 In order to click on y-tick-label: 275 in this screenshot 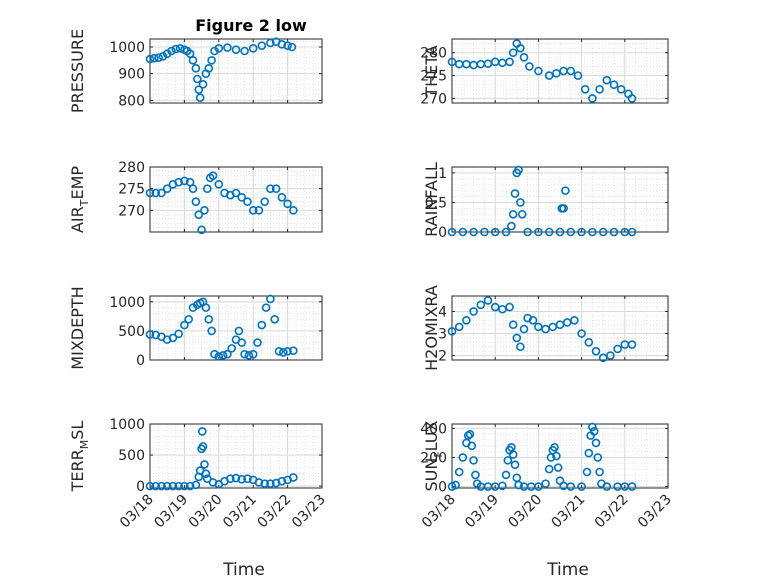, I will do `click(433, 77)`.